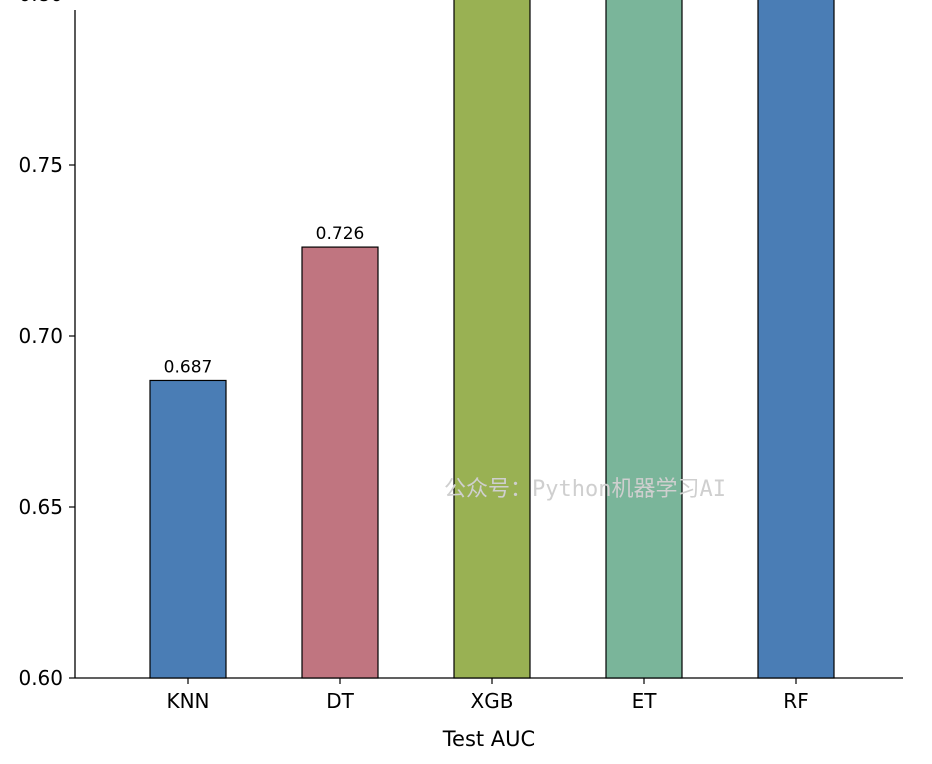 Image resolution: width=932 pixels, height=764 pixels. Describe the element at coordinates (40, 3) in the screenshot. I see `y-tick-label: 0.80` at that location.